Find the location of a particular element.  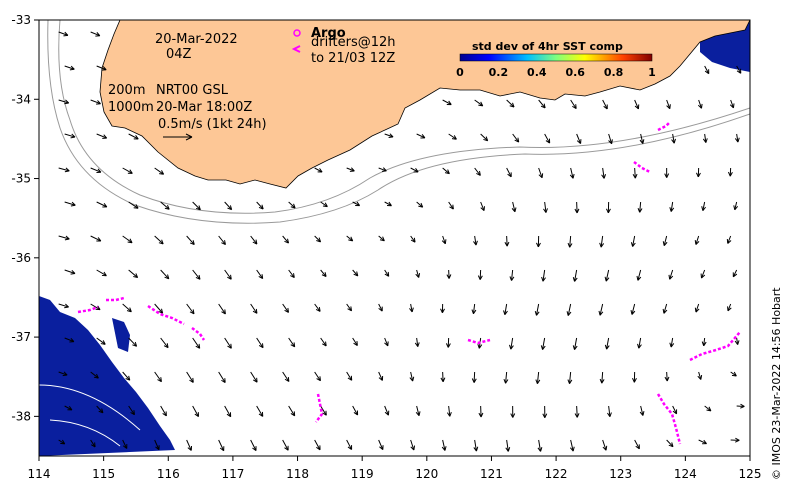

colorbar-tick-label: 0.6 is located at coordinates (575, 72).